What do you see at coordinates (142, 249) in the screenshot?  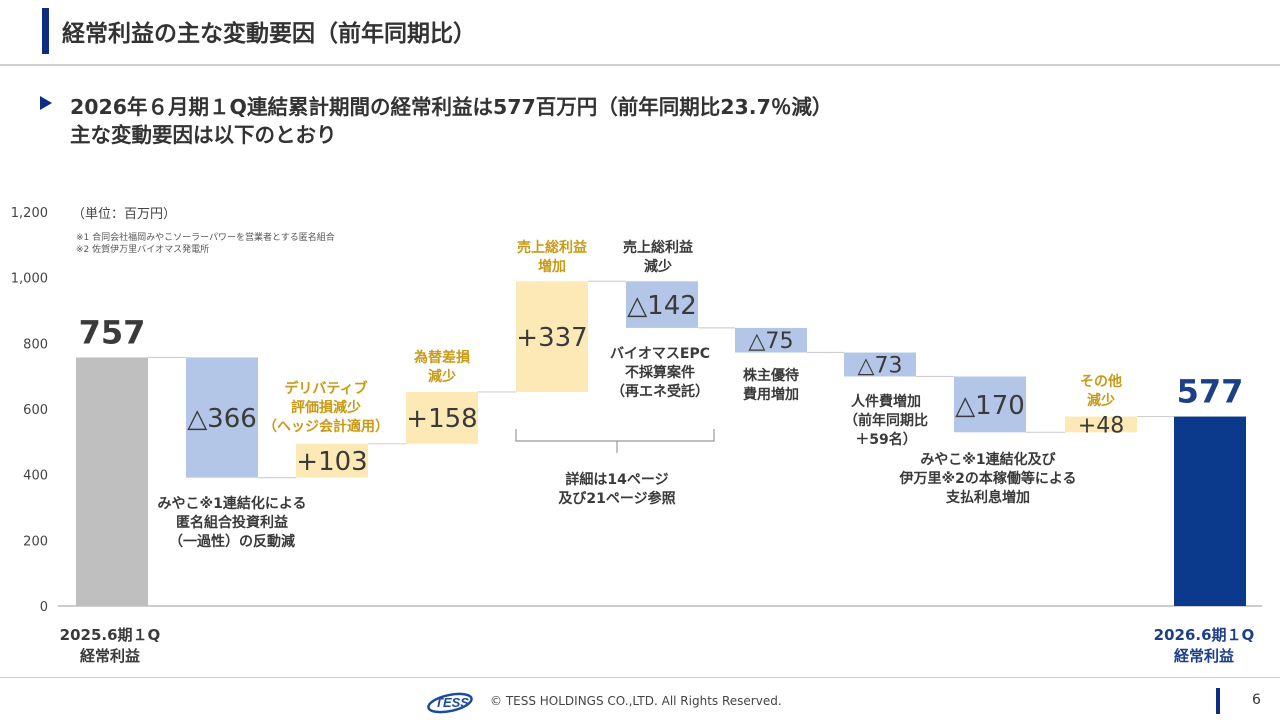 I see `footnote-2: ※2 佐賀伊万里バイオマス発電所` at bounding box center [142, 249].